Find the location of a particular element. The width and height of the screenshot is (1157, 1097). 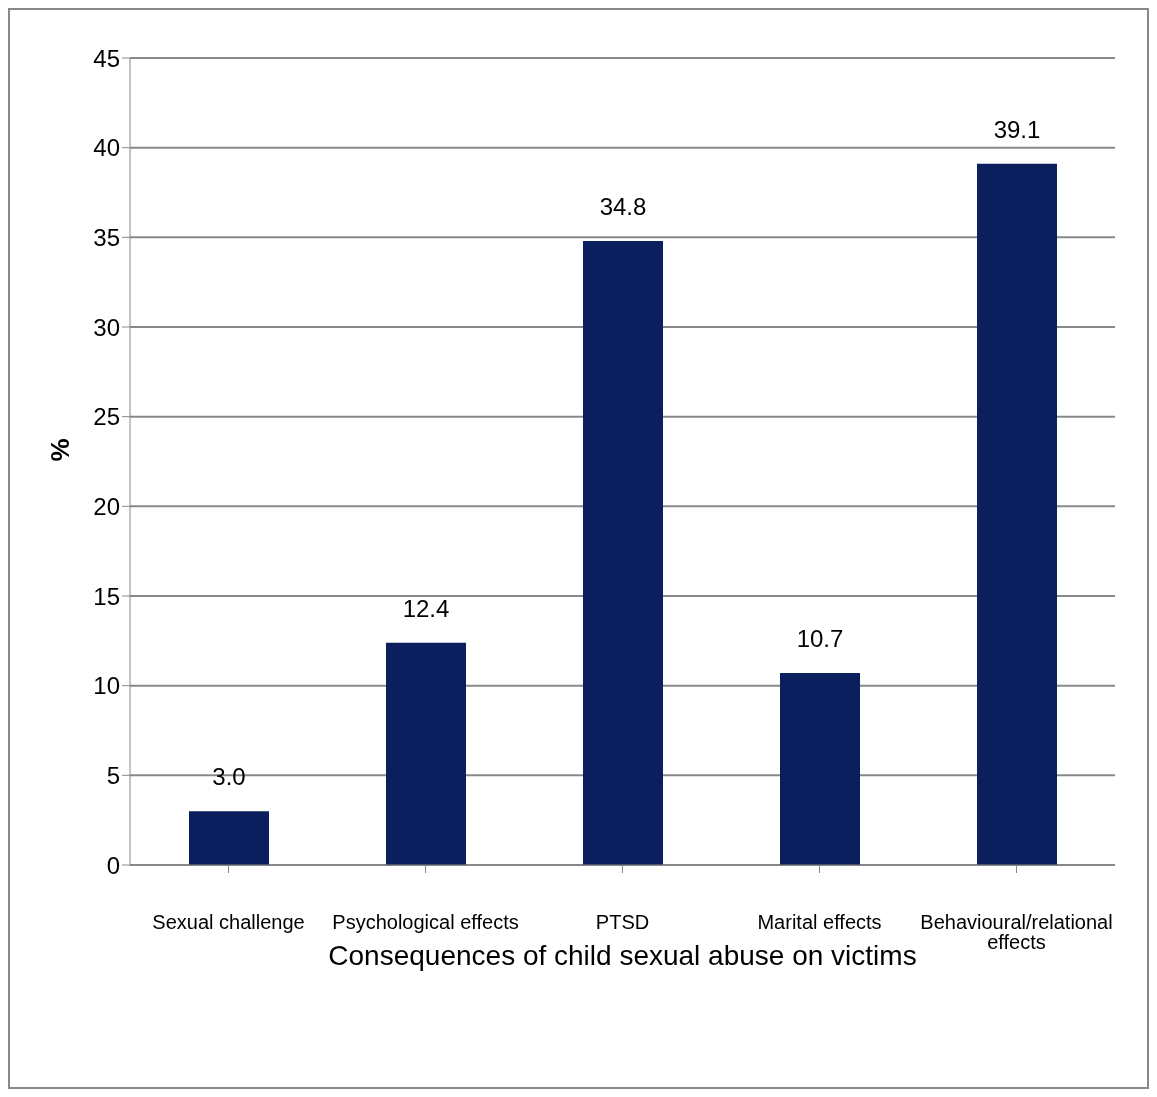

data-label: 12.4 is located at coordinates (426, 608).